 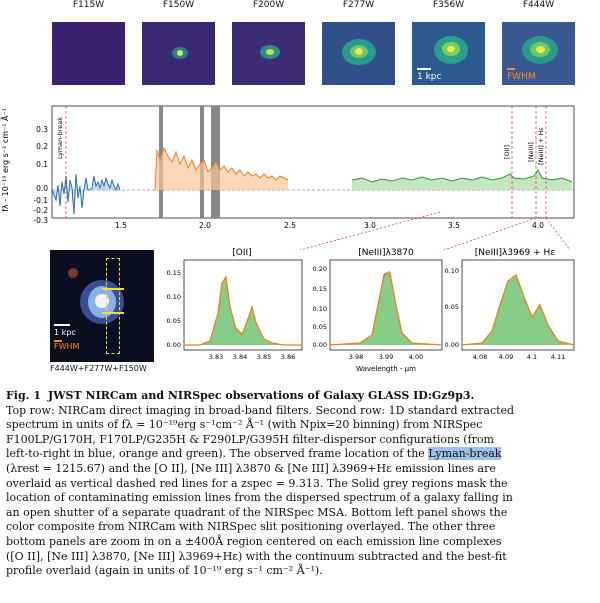 I want to click on ytick: -0.2, so click(x=40, y=210).